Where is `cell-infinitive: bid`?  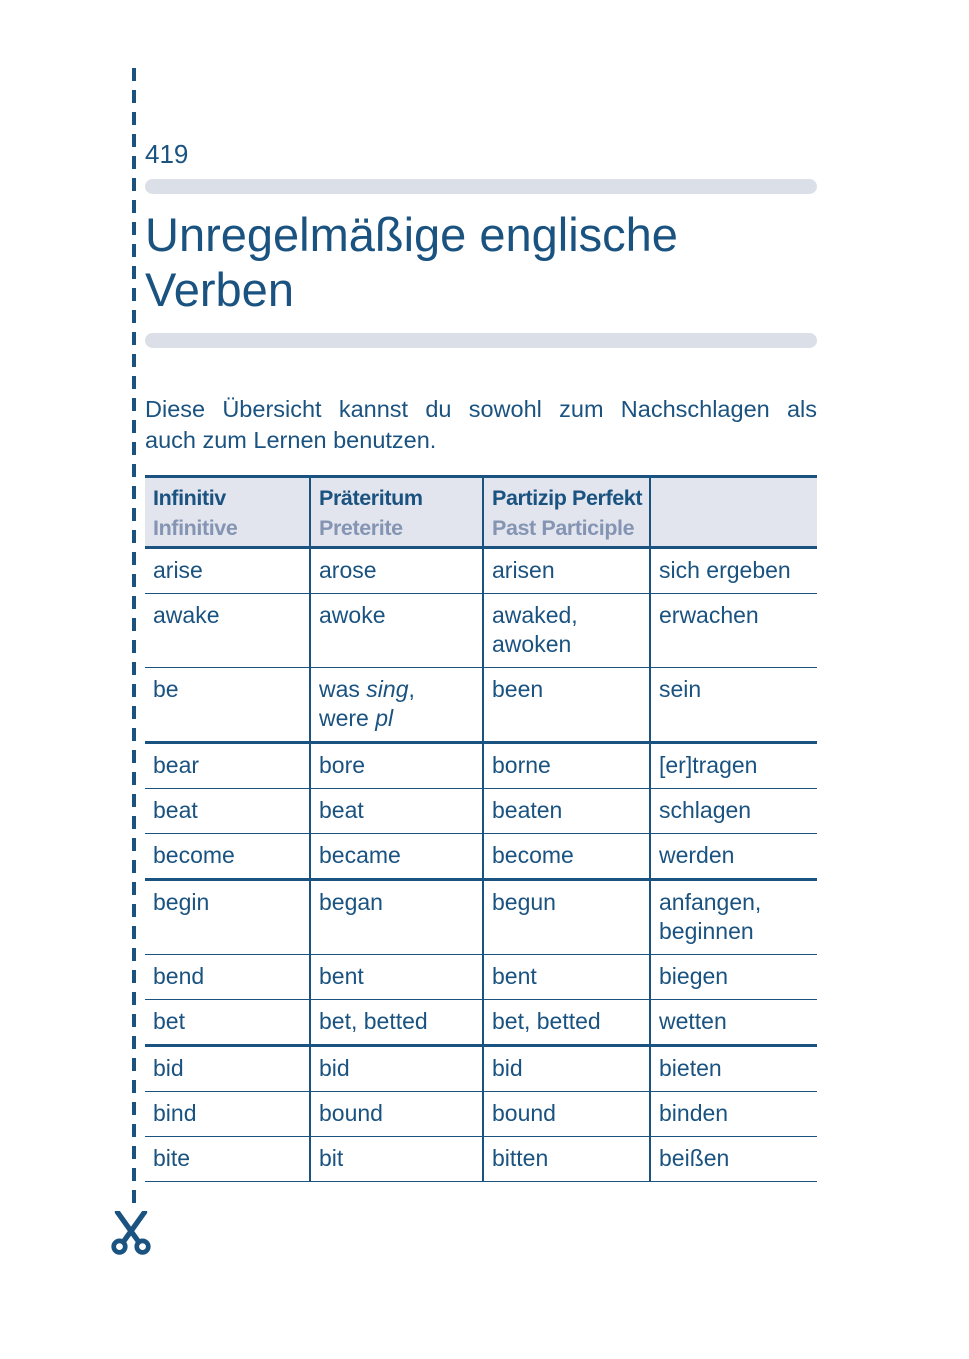 cell-infinitive: bid is located at coordinates (227, 1068).